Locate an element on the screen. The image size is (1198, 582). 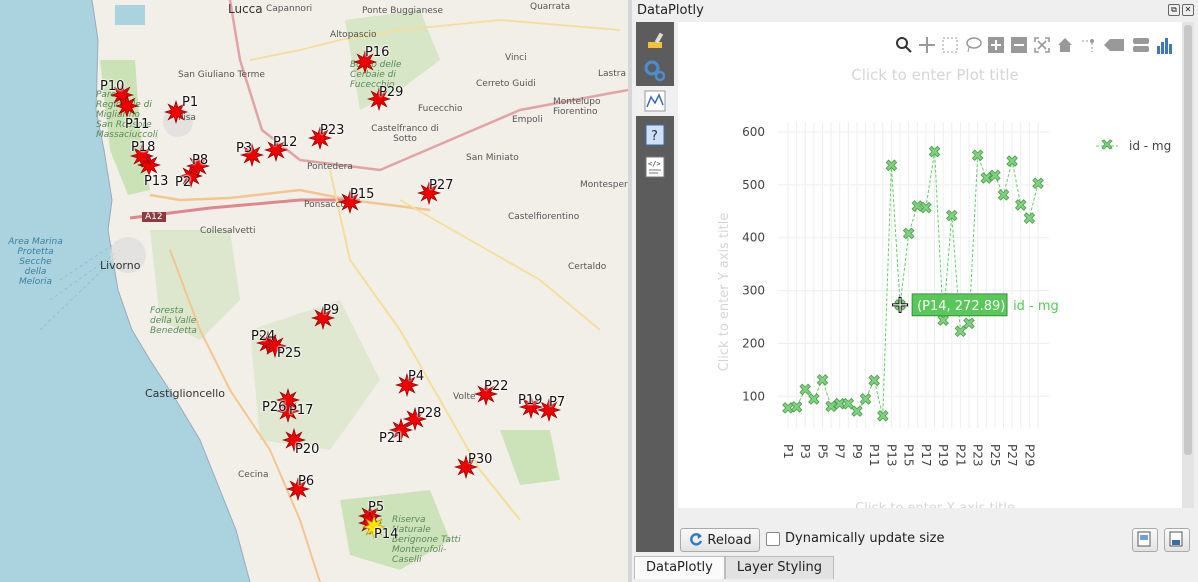
x-tick-label: P29 is located at coordinates (1029, 455).